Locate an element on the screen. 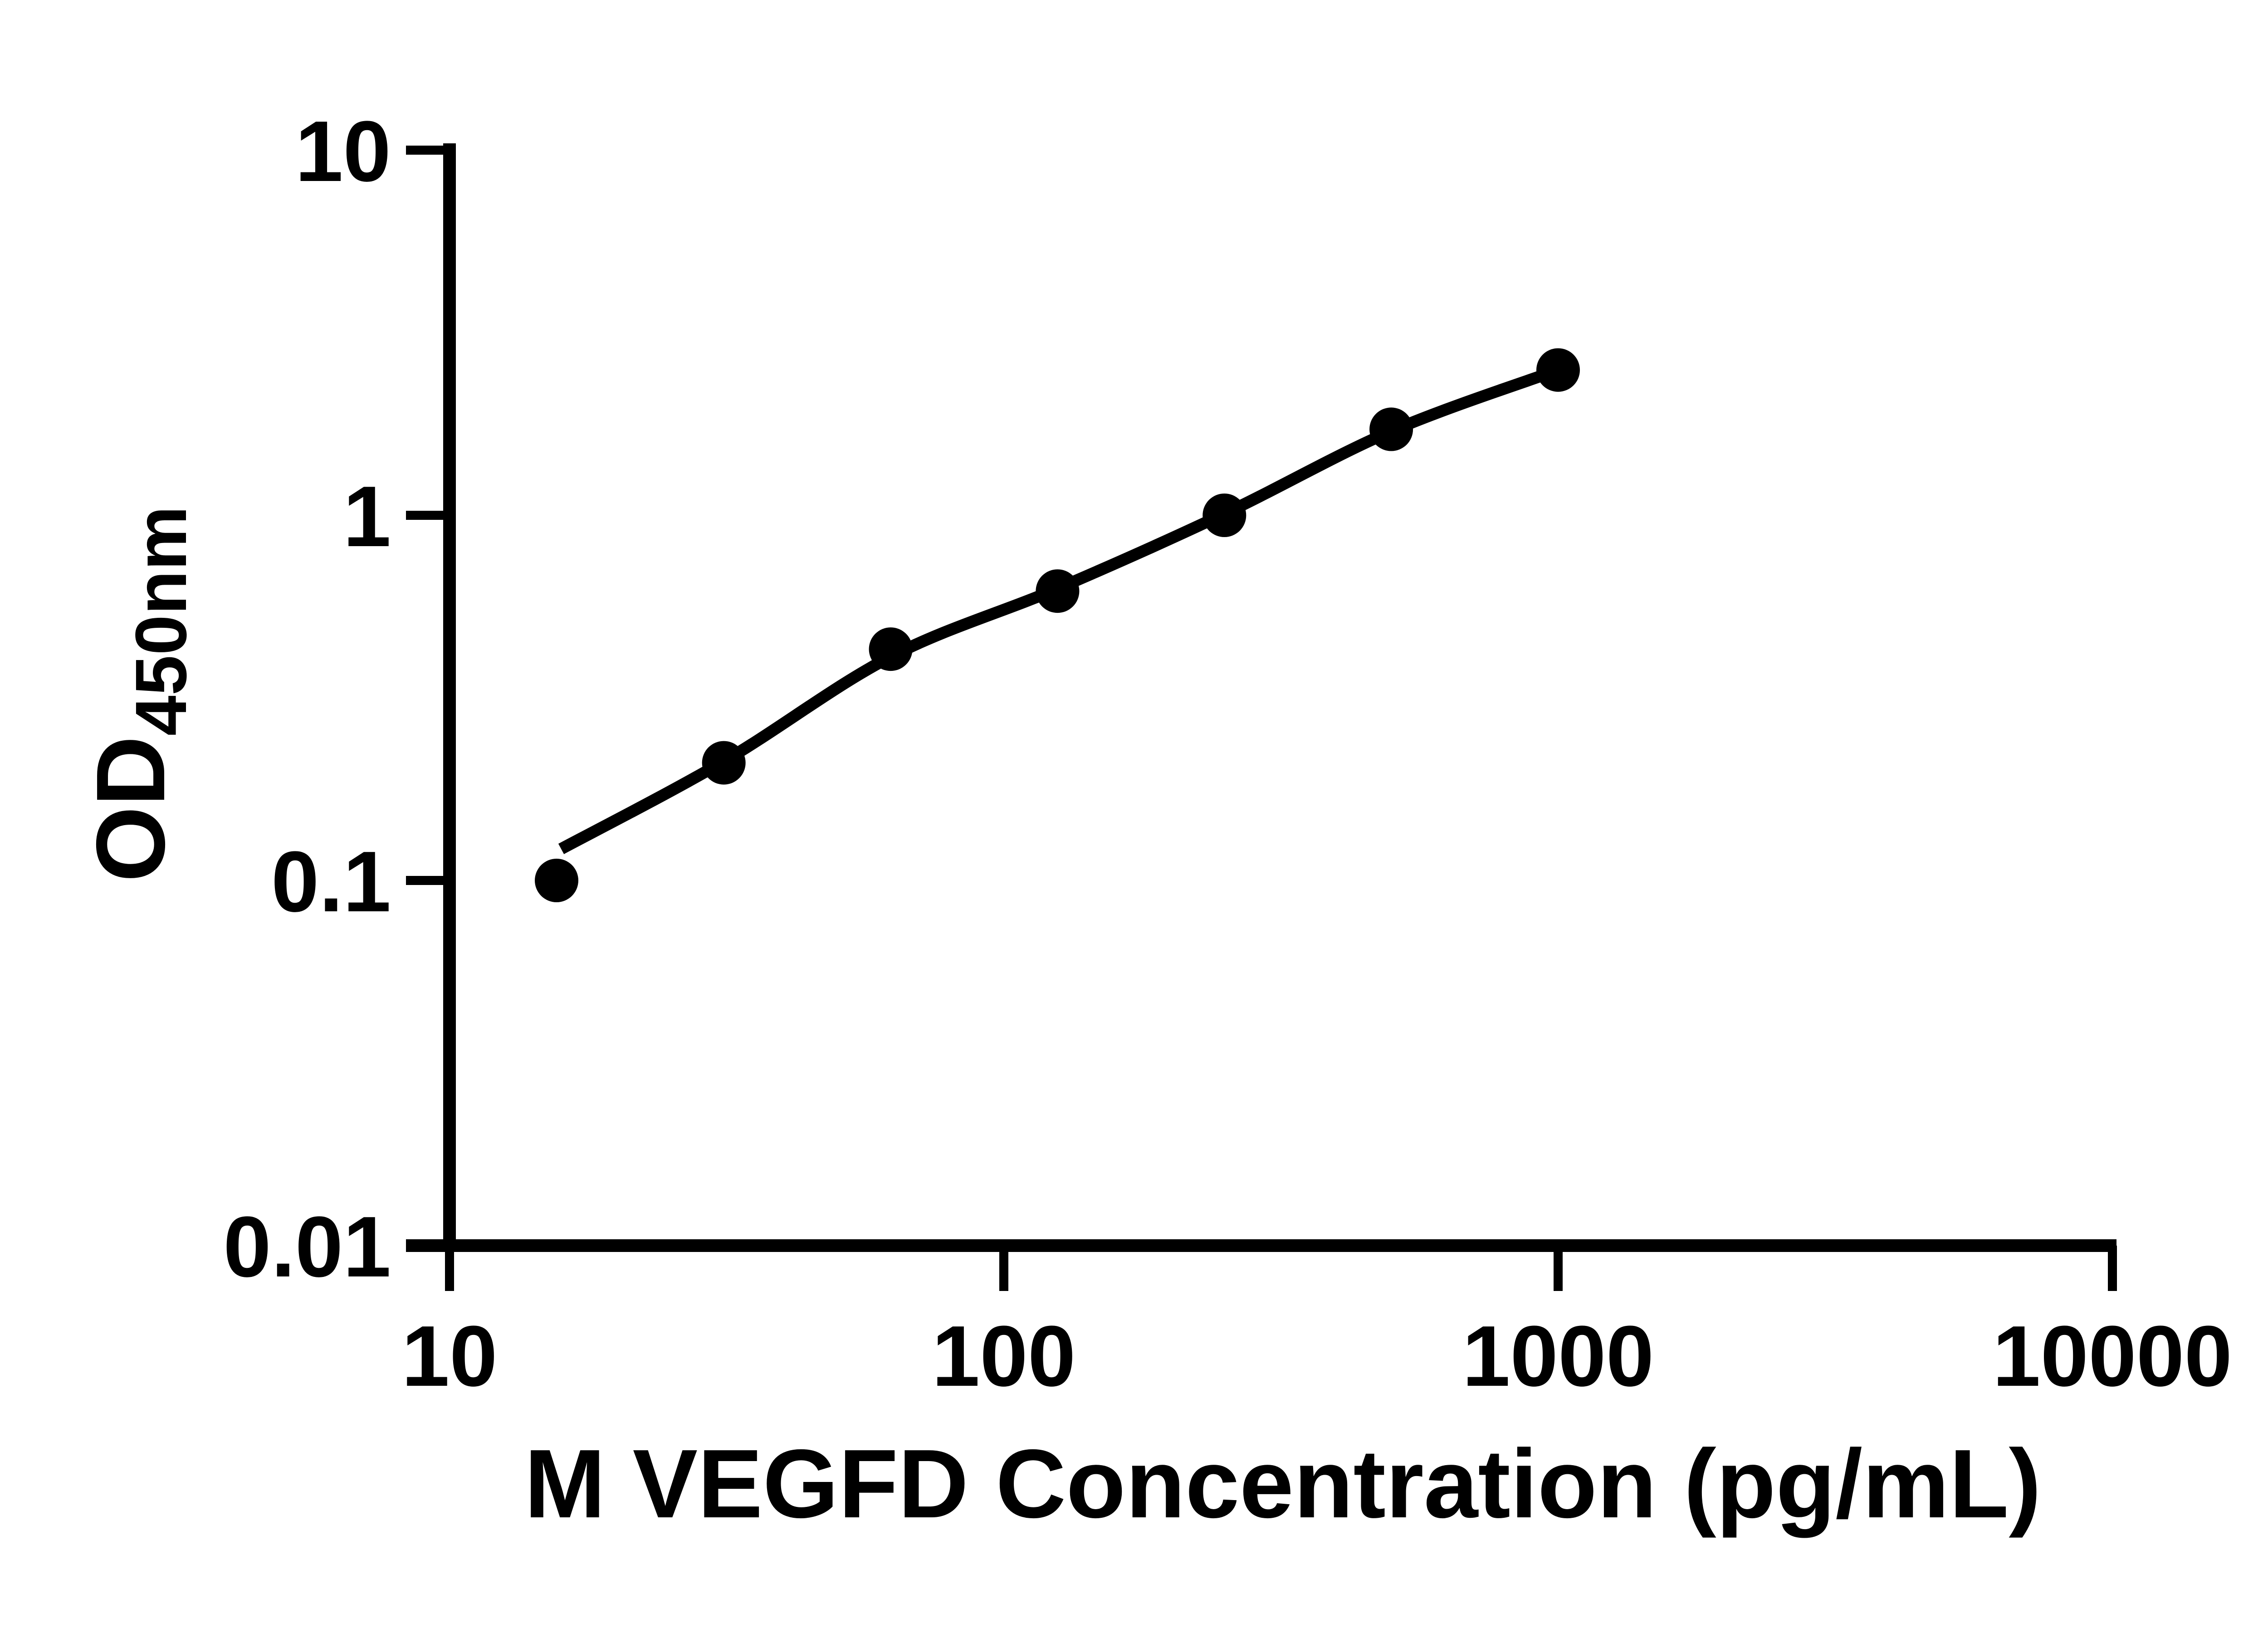 This screenshot has height=1633, width=2268. x-axis-title: M VEGFD Concentration (pg/mL) is located at coordinates (1283, 1483).